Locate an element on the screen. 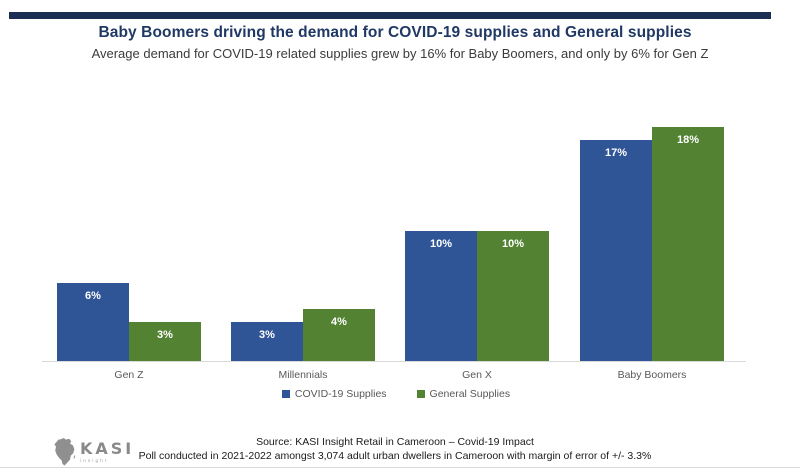 This screenshot has width=800, height=476. bar-value-label: 6% is located at coordinates (93, 296).